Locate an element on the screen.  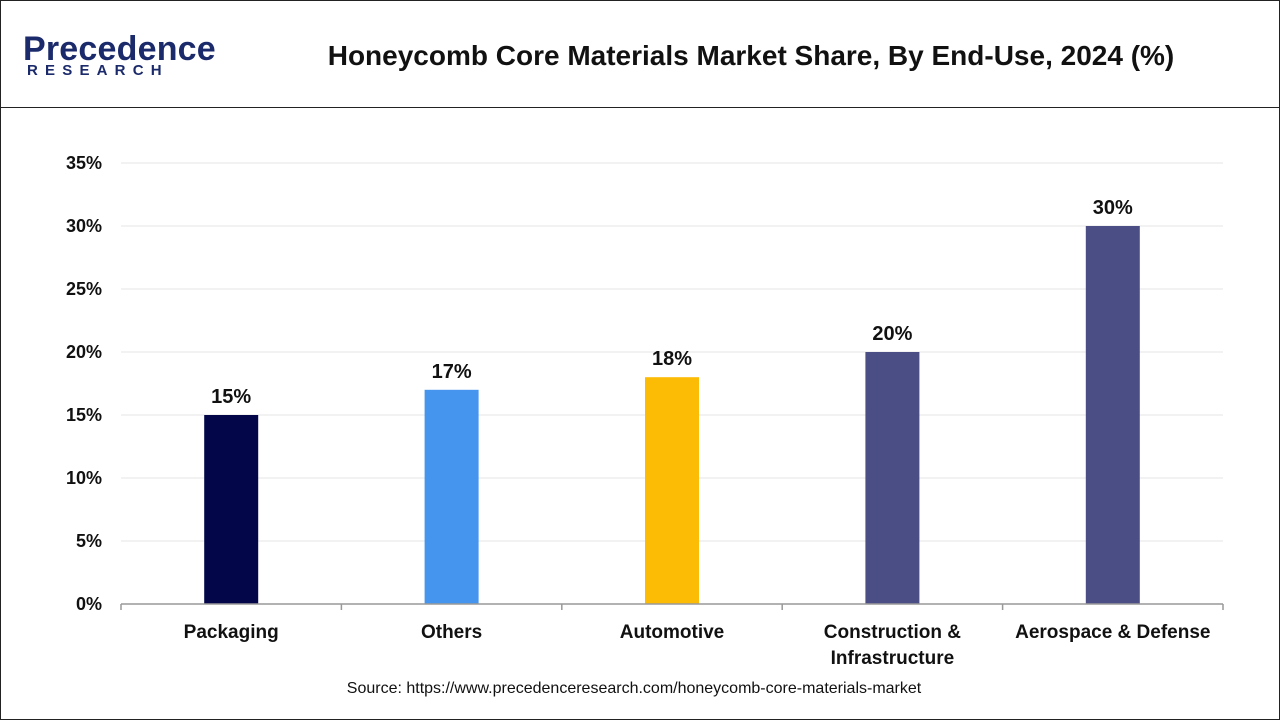
x-category-label: Infrastructure is located at coordinates (893, 658).